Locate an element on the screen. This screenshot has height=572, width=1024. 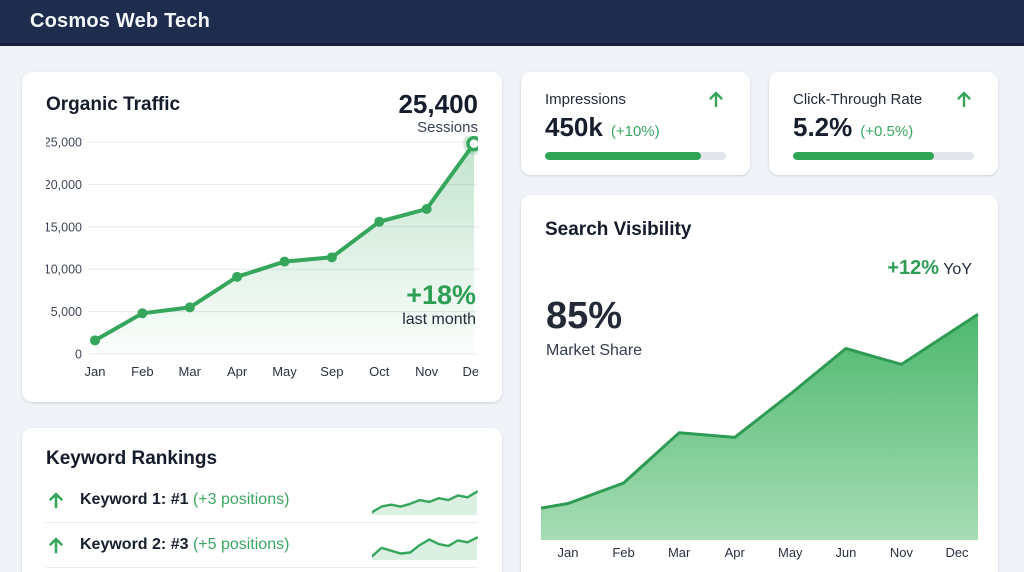
keyword-rankings-title: Keyword Rankings is located at coordinates (132, 458).